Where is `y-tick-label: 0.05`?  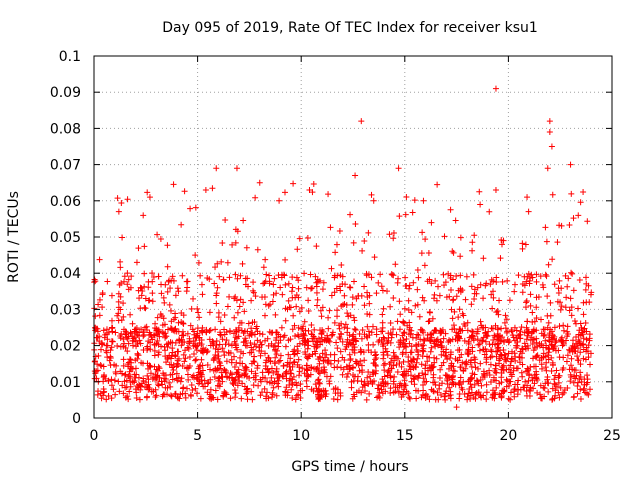
y-tick-label: 0.05 is located at coordinates (65, 238).